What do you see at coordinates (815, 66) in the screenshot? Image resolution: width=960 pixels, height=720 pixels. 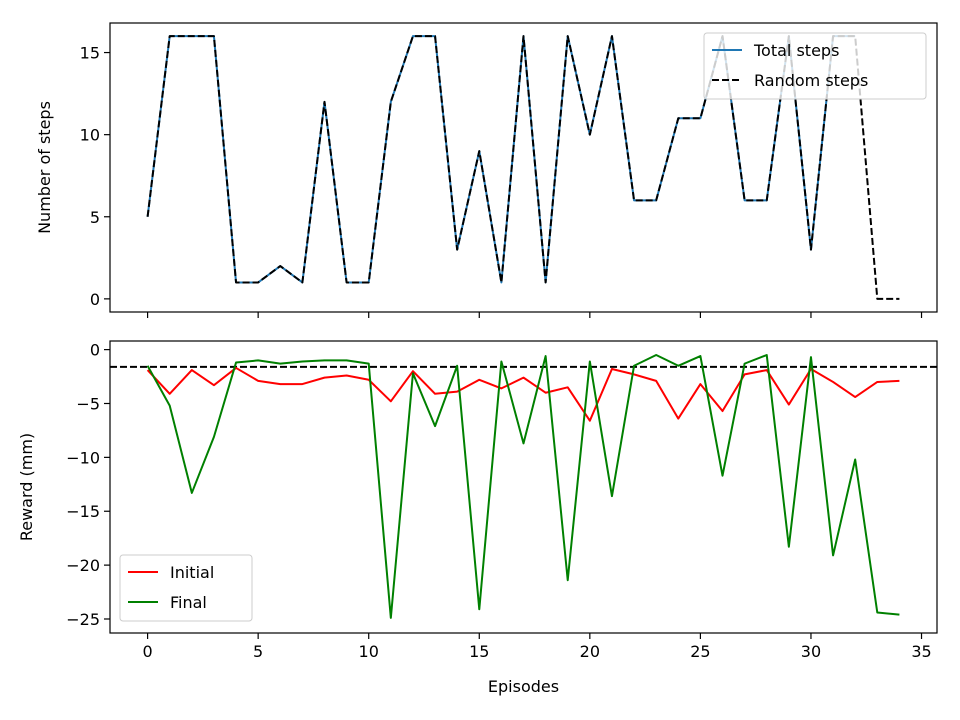 I see `legend-box` at bounding box center [815, 66].